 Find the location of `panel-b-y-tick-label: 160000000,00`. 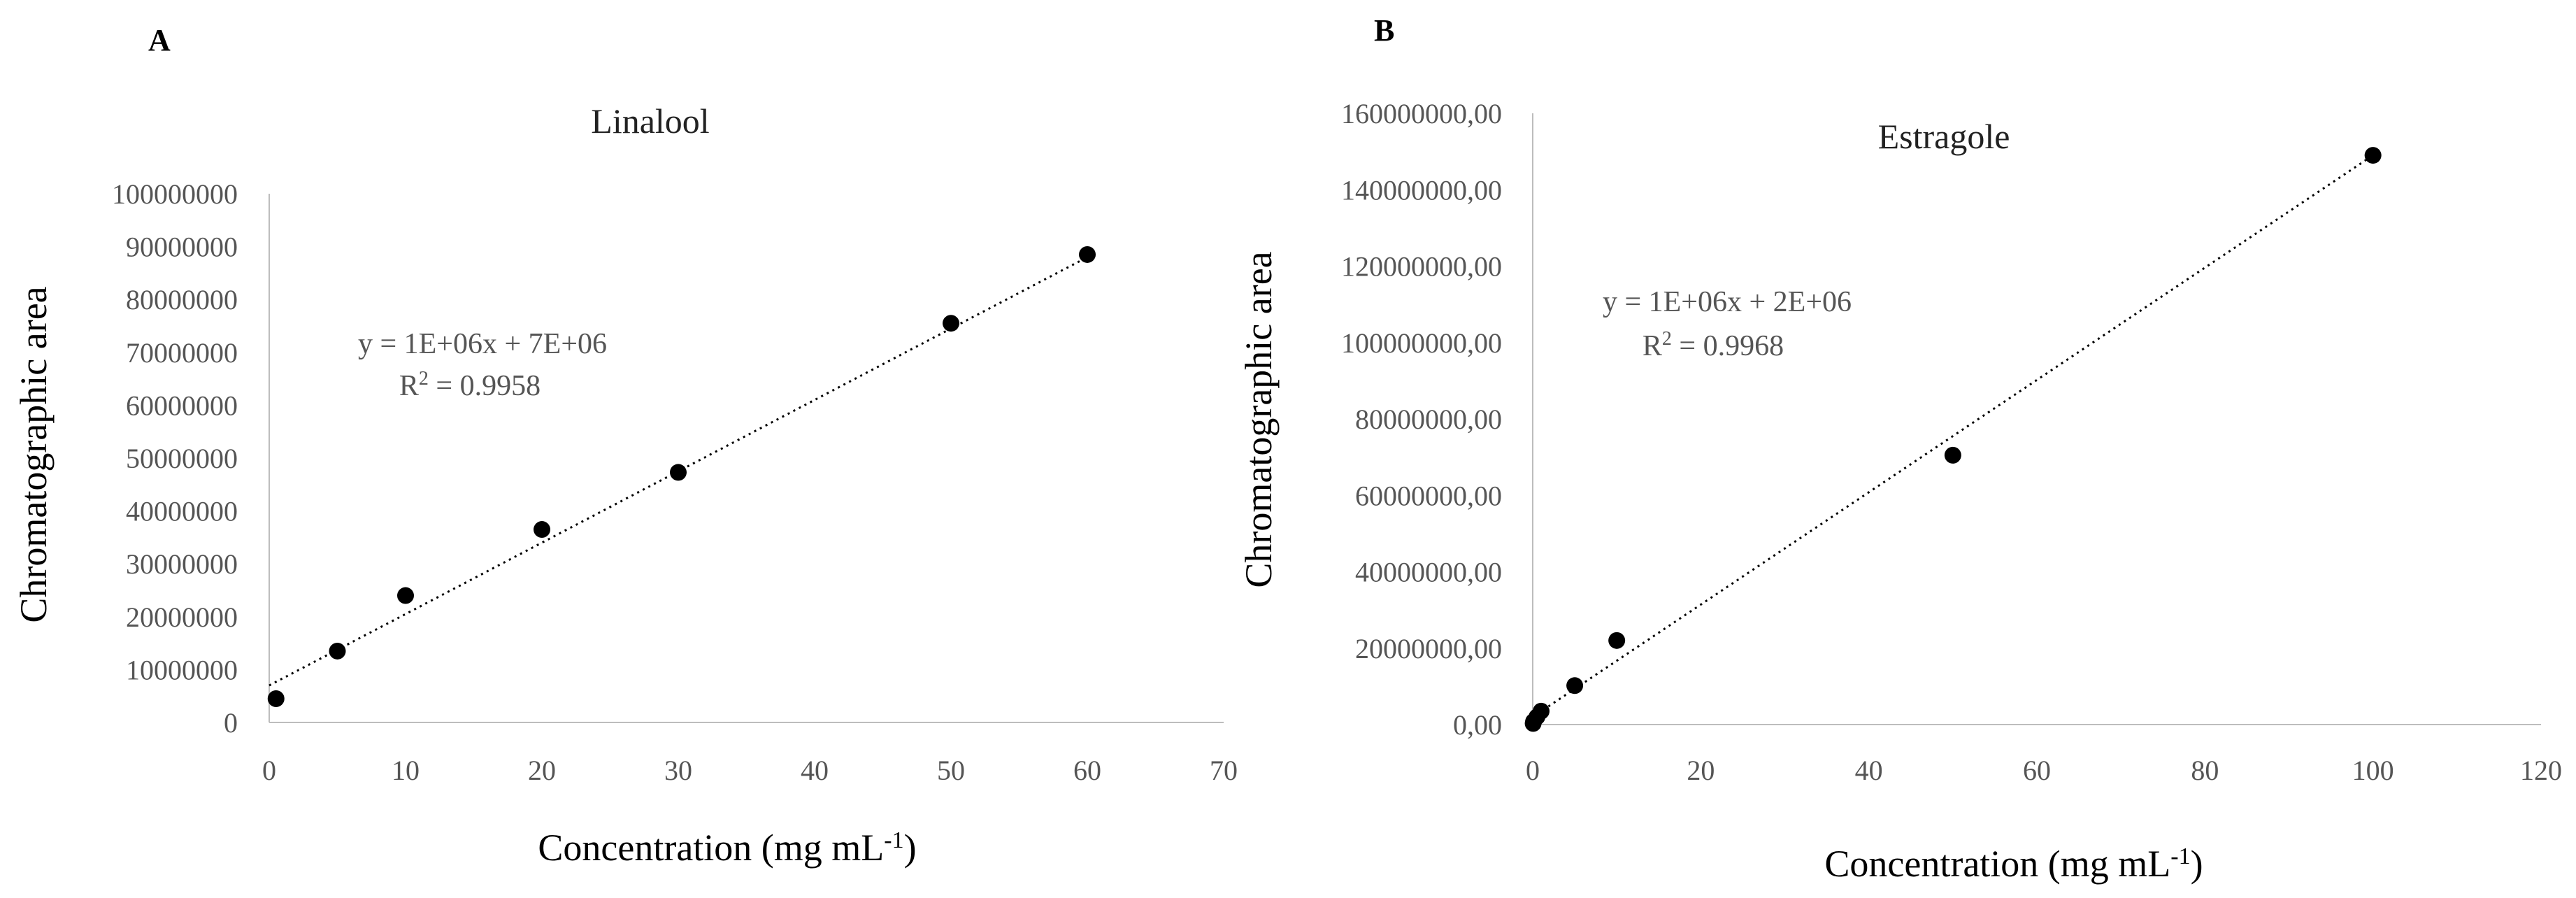

panel-b-y-tick-label: 160000000,00 is located at coordinates (1421, 113).